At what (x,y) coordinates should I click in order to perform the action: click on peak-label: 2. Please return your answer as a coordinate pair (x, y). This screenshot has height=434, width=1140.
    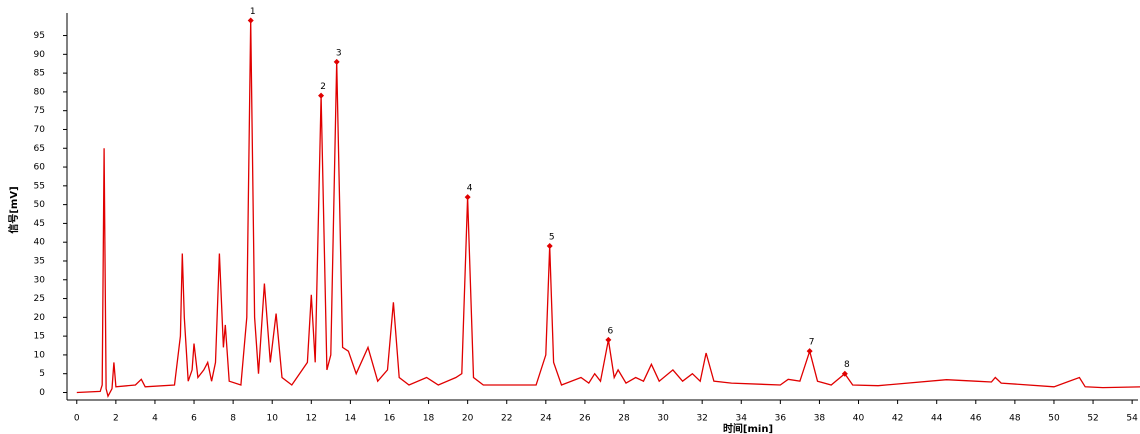
    Looking at the image, I should click on (323, 87).